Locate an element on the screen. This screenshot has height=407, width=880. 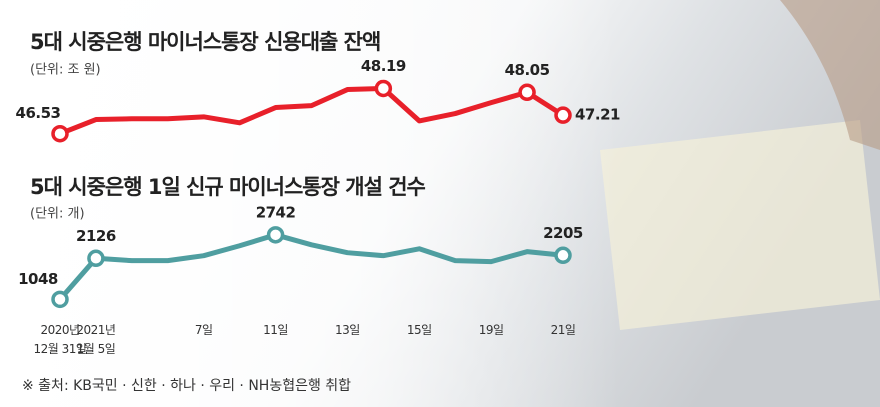
x-tick-label: 15일 is located at coordinates (419, 330).